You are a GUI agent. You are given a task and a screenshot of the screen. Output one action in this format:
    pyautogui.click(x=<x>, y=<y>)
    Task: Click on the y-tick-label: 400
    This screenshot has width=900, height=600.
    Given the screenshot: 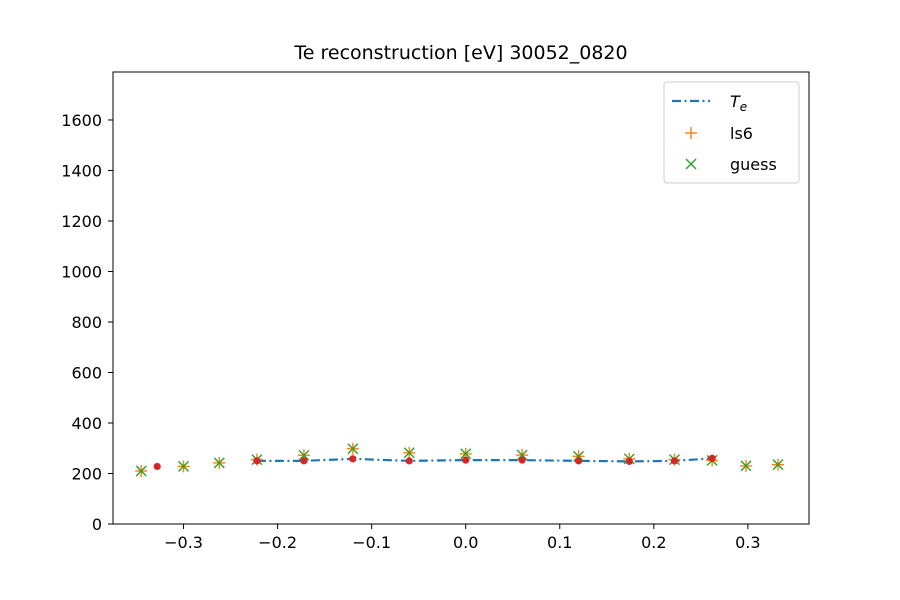 What is the action you would take?
    pyautogui.click(x=86, y=423)
    